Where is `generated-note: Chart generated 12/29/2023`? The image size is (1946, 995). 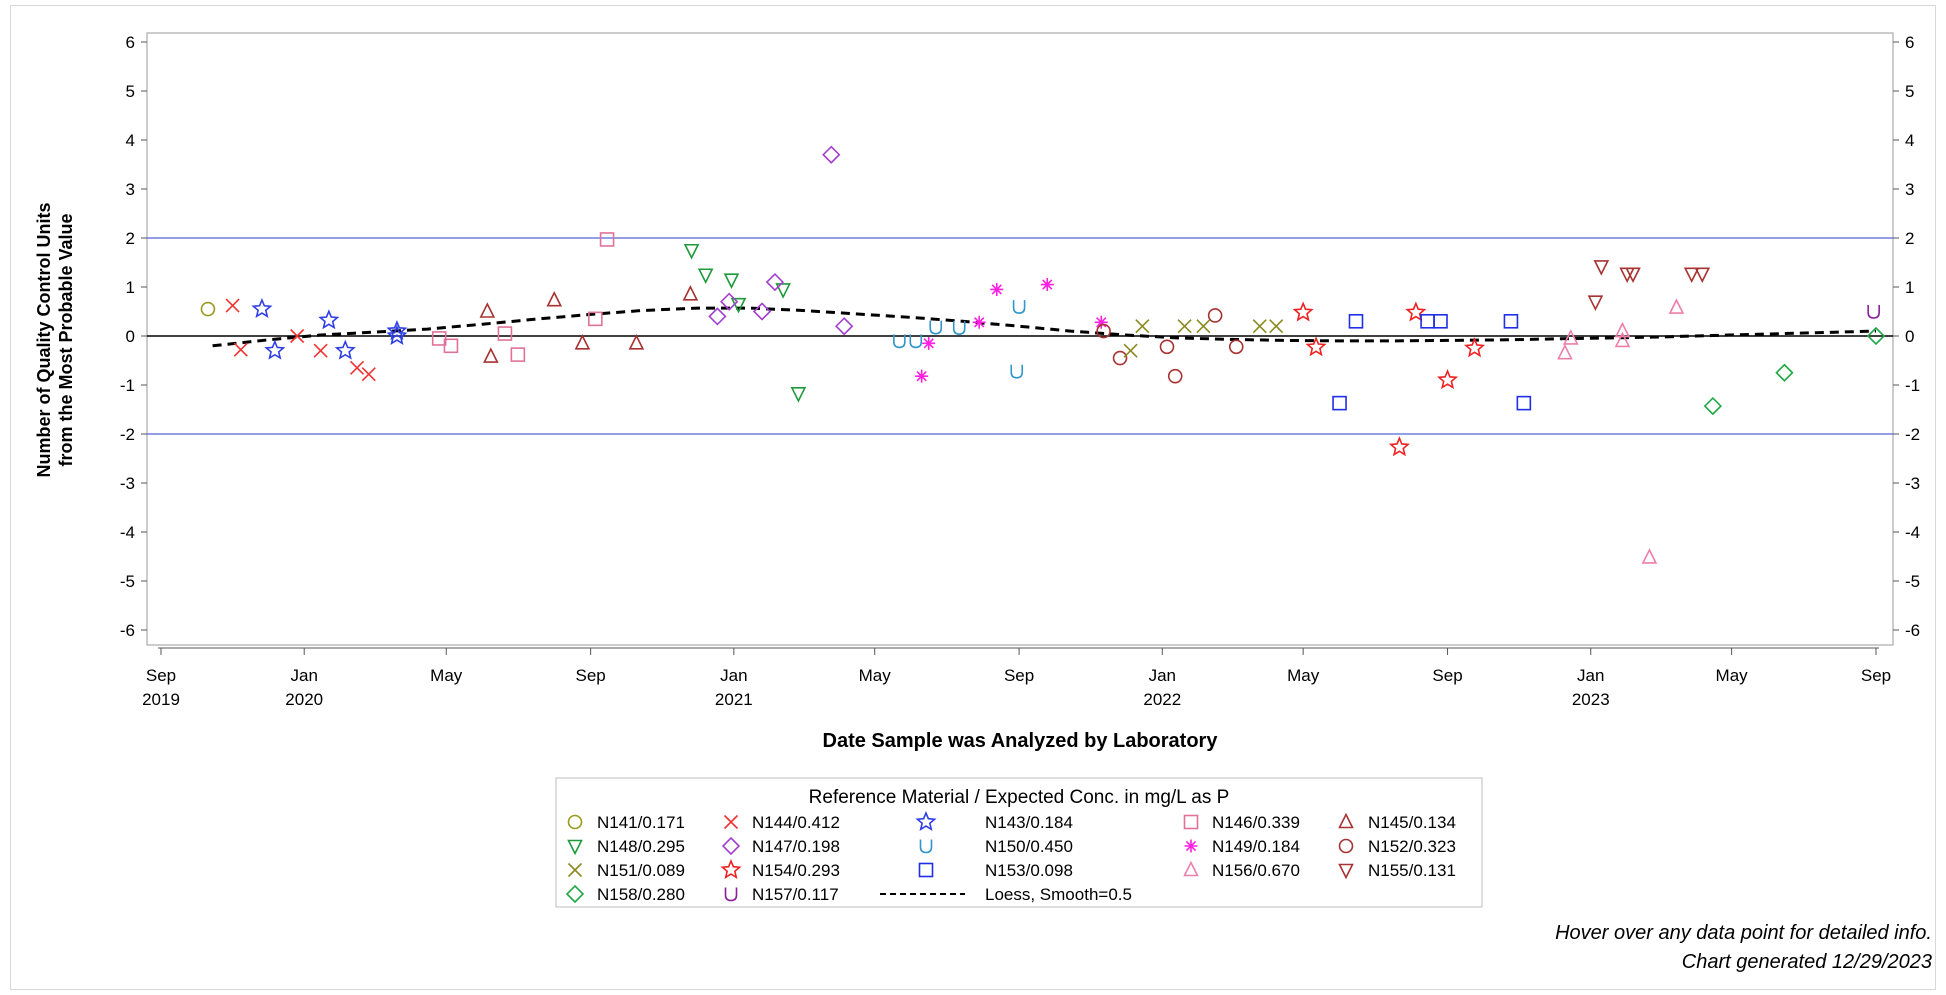 generated-note: Chart generated 12/29/2023 is located at coordinates (1806, 962).